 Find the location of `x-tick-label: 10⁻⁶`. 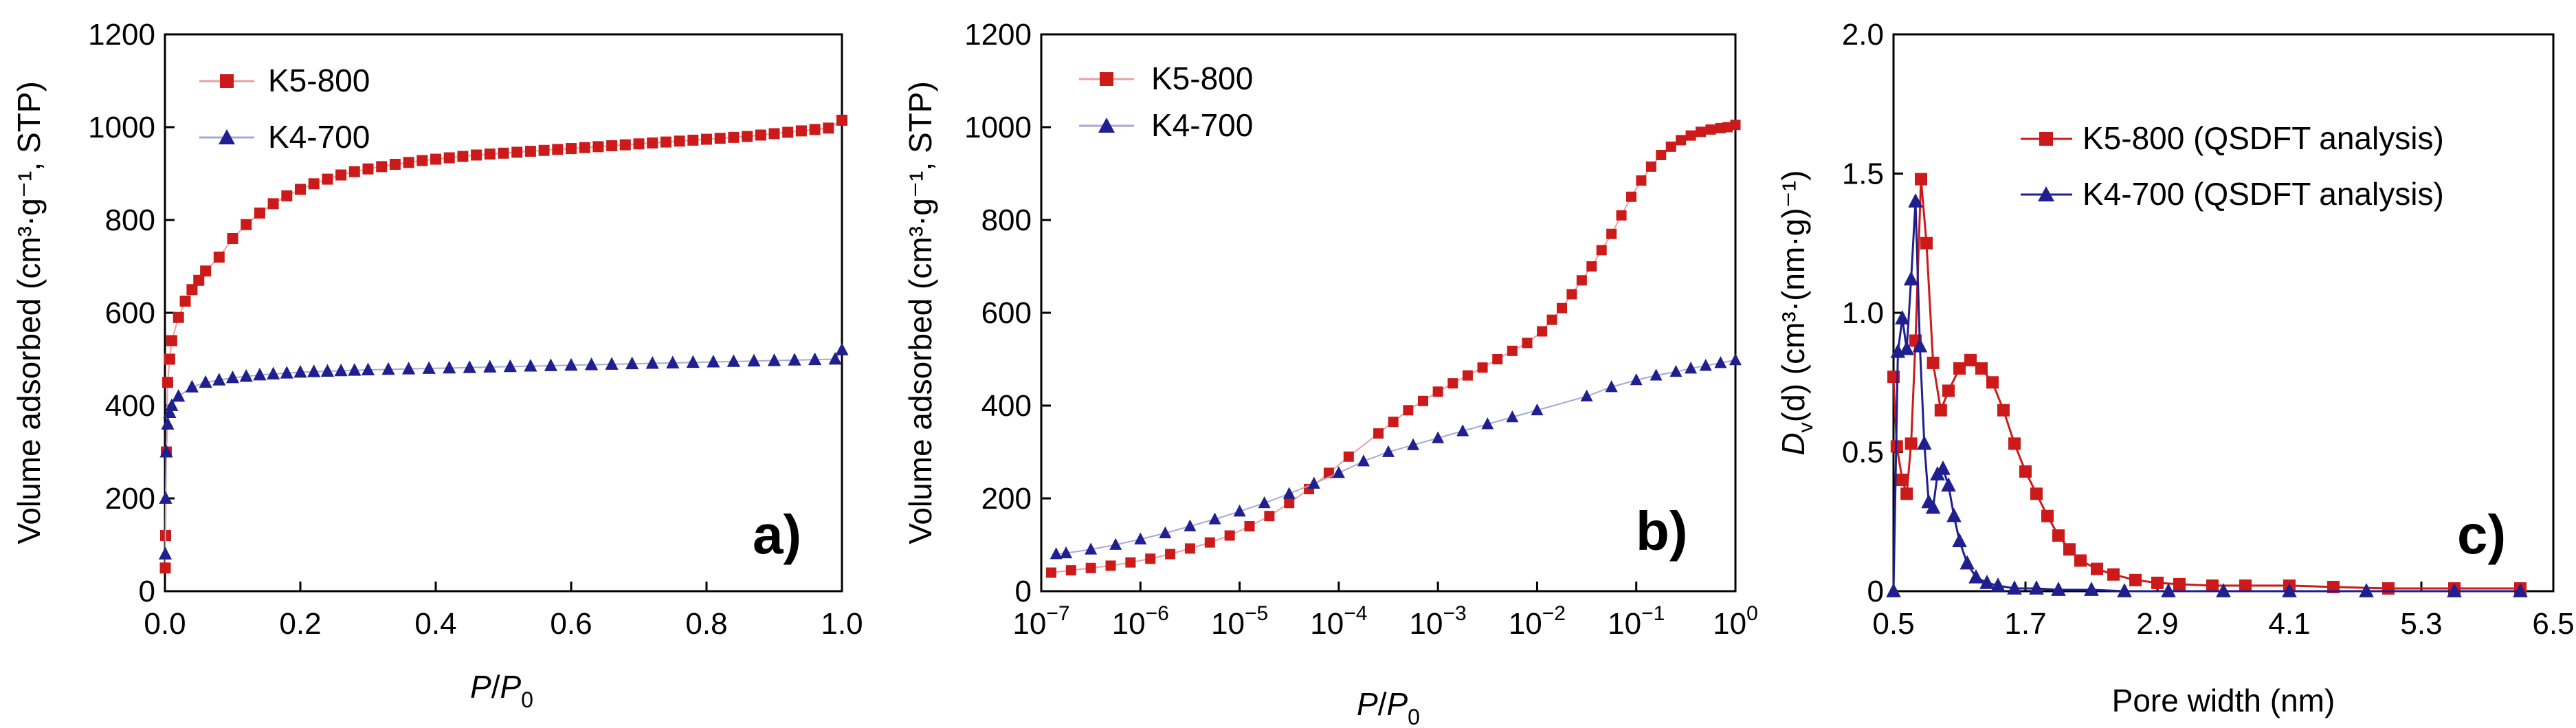

x-tick-label: 10⁻⁶ is located at coordinates (1140, 621).